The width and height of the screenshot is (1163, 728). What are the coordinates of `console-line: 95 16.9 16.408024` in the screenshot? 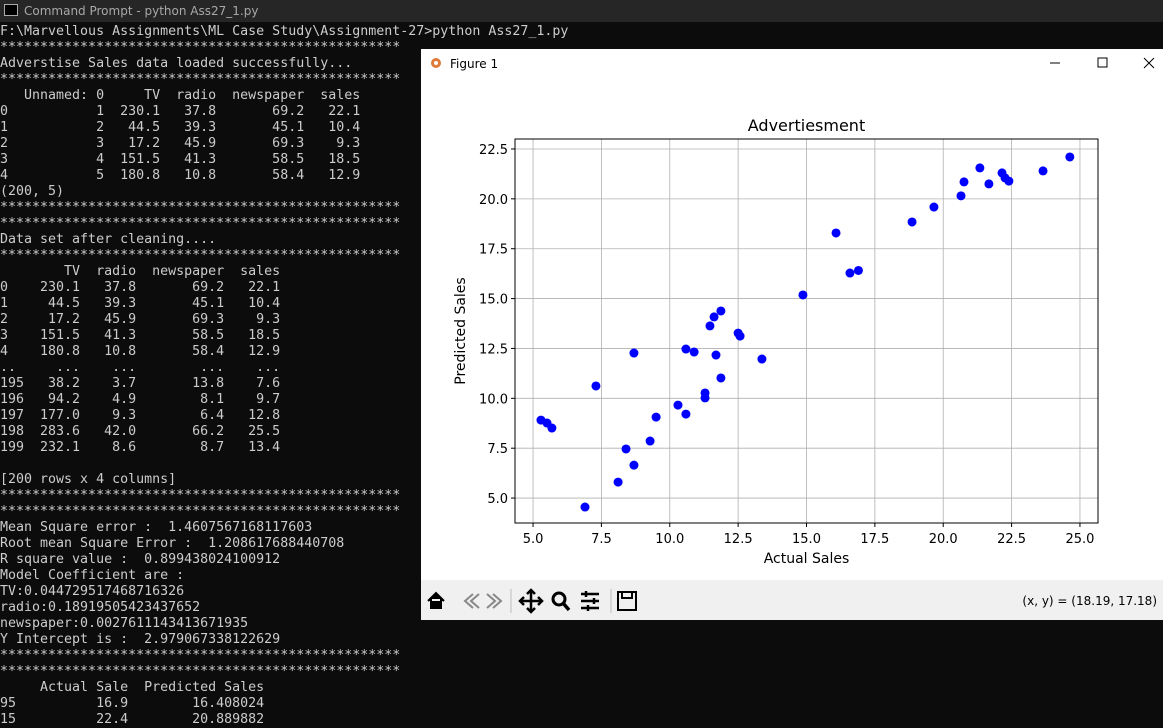 It's located at (132, 703).